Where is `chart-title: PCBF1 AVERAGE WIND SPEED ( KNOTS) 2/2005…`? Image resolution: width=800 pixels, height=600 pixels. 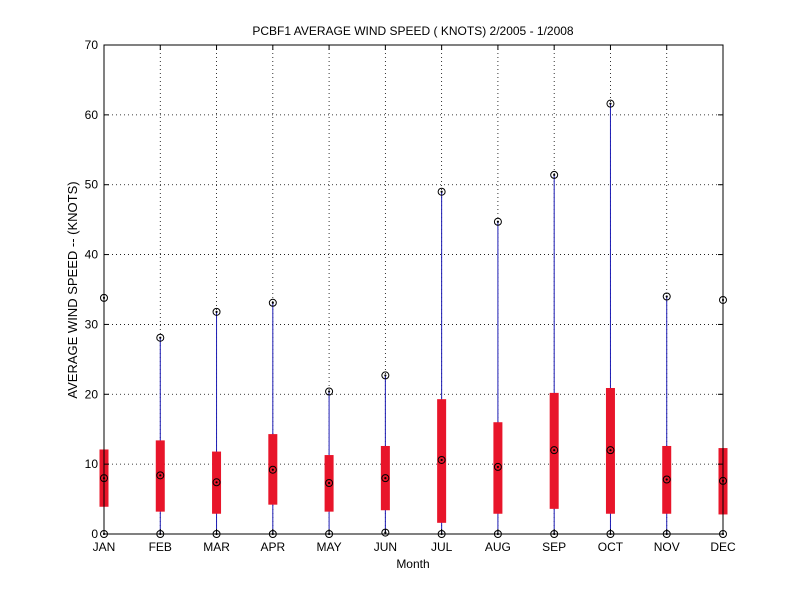
chart-title: PCBF1 AVERAGE WIND SPEED ( KNOTS) 2/2005… is located at coordinates (413, 31).